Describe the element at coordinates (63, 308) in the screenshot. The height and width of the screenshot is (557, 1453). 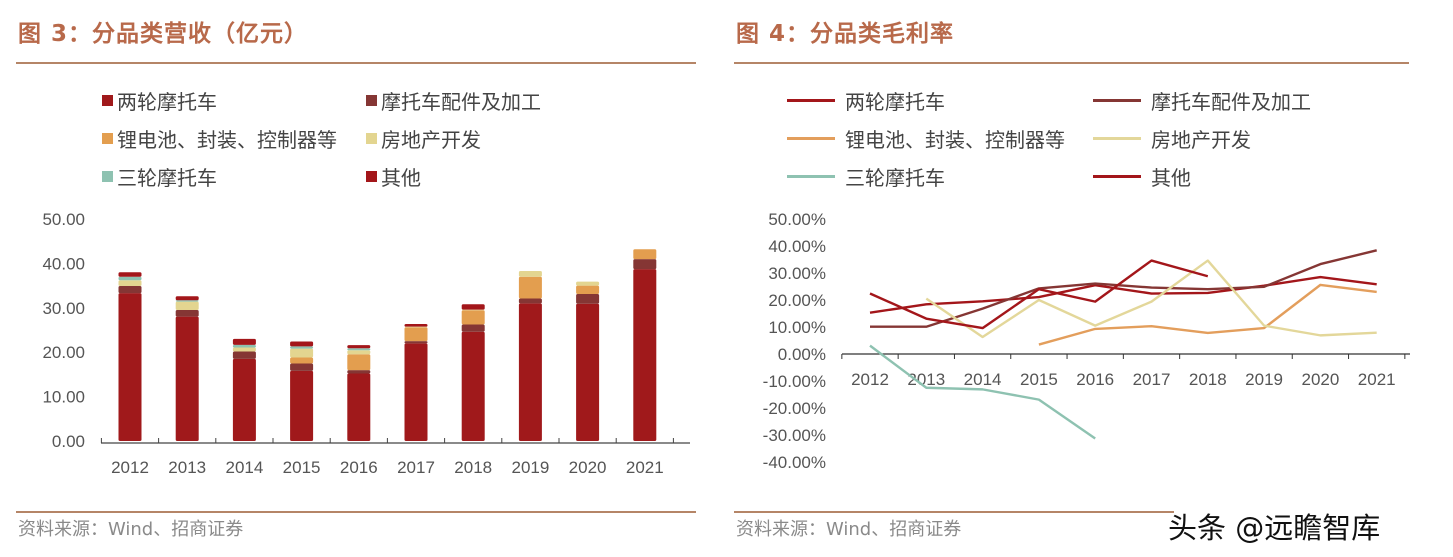
I see `y-tick-label: 30.00` at that location.